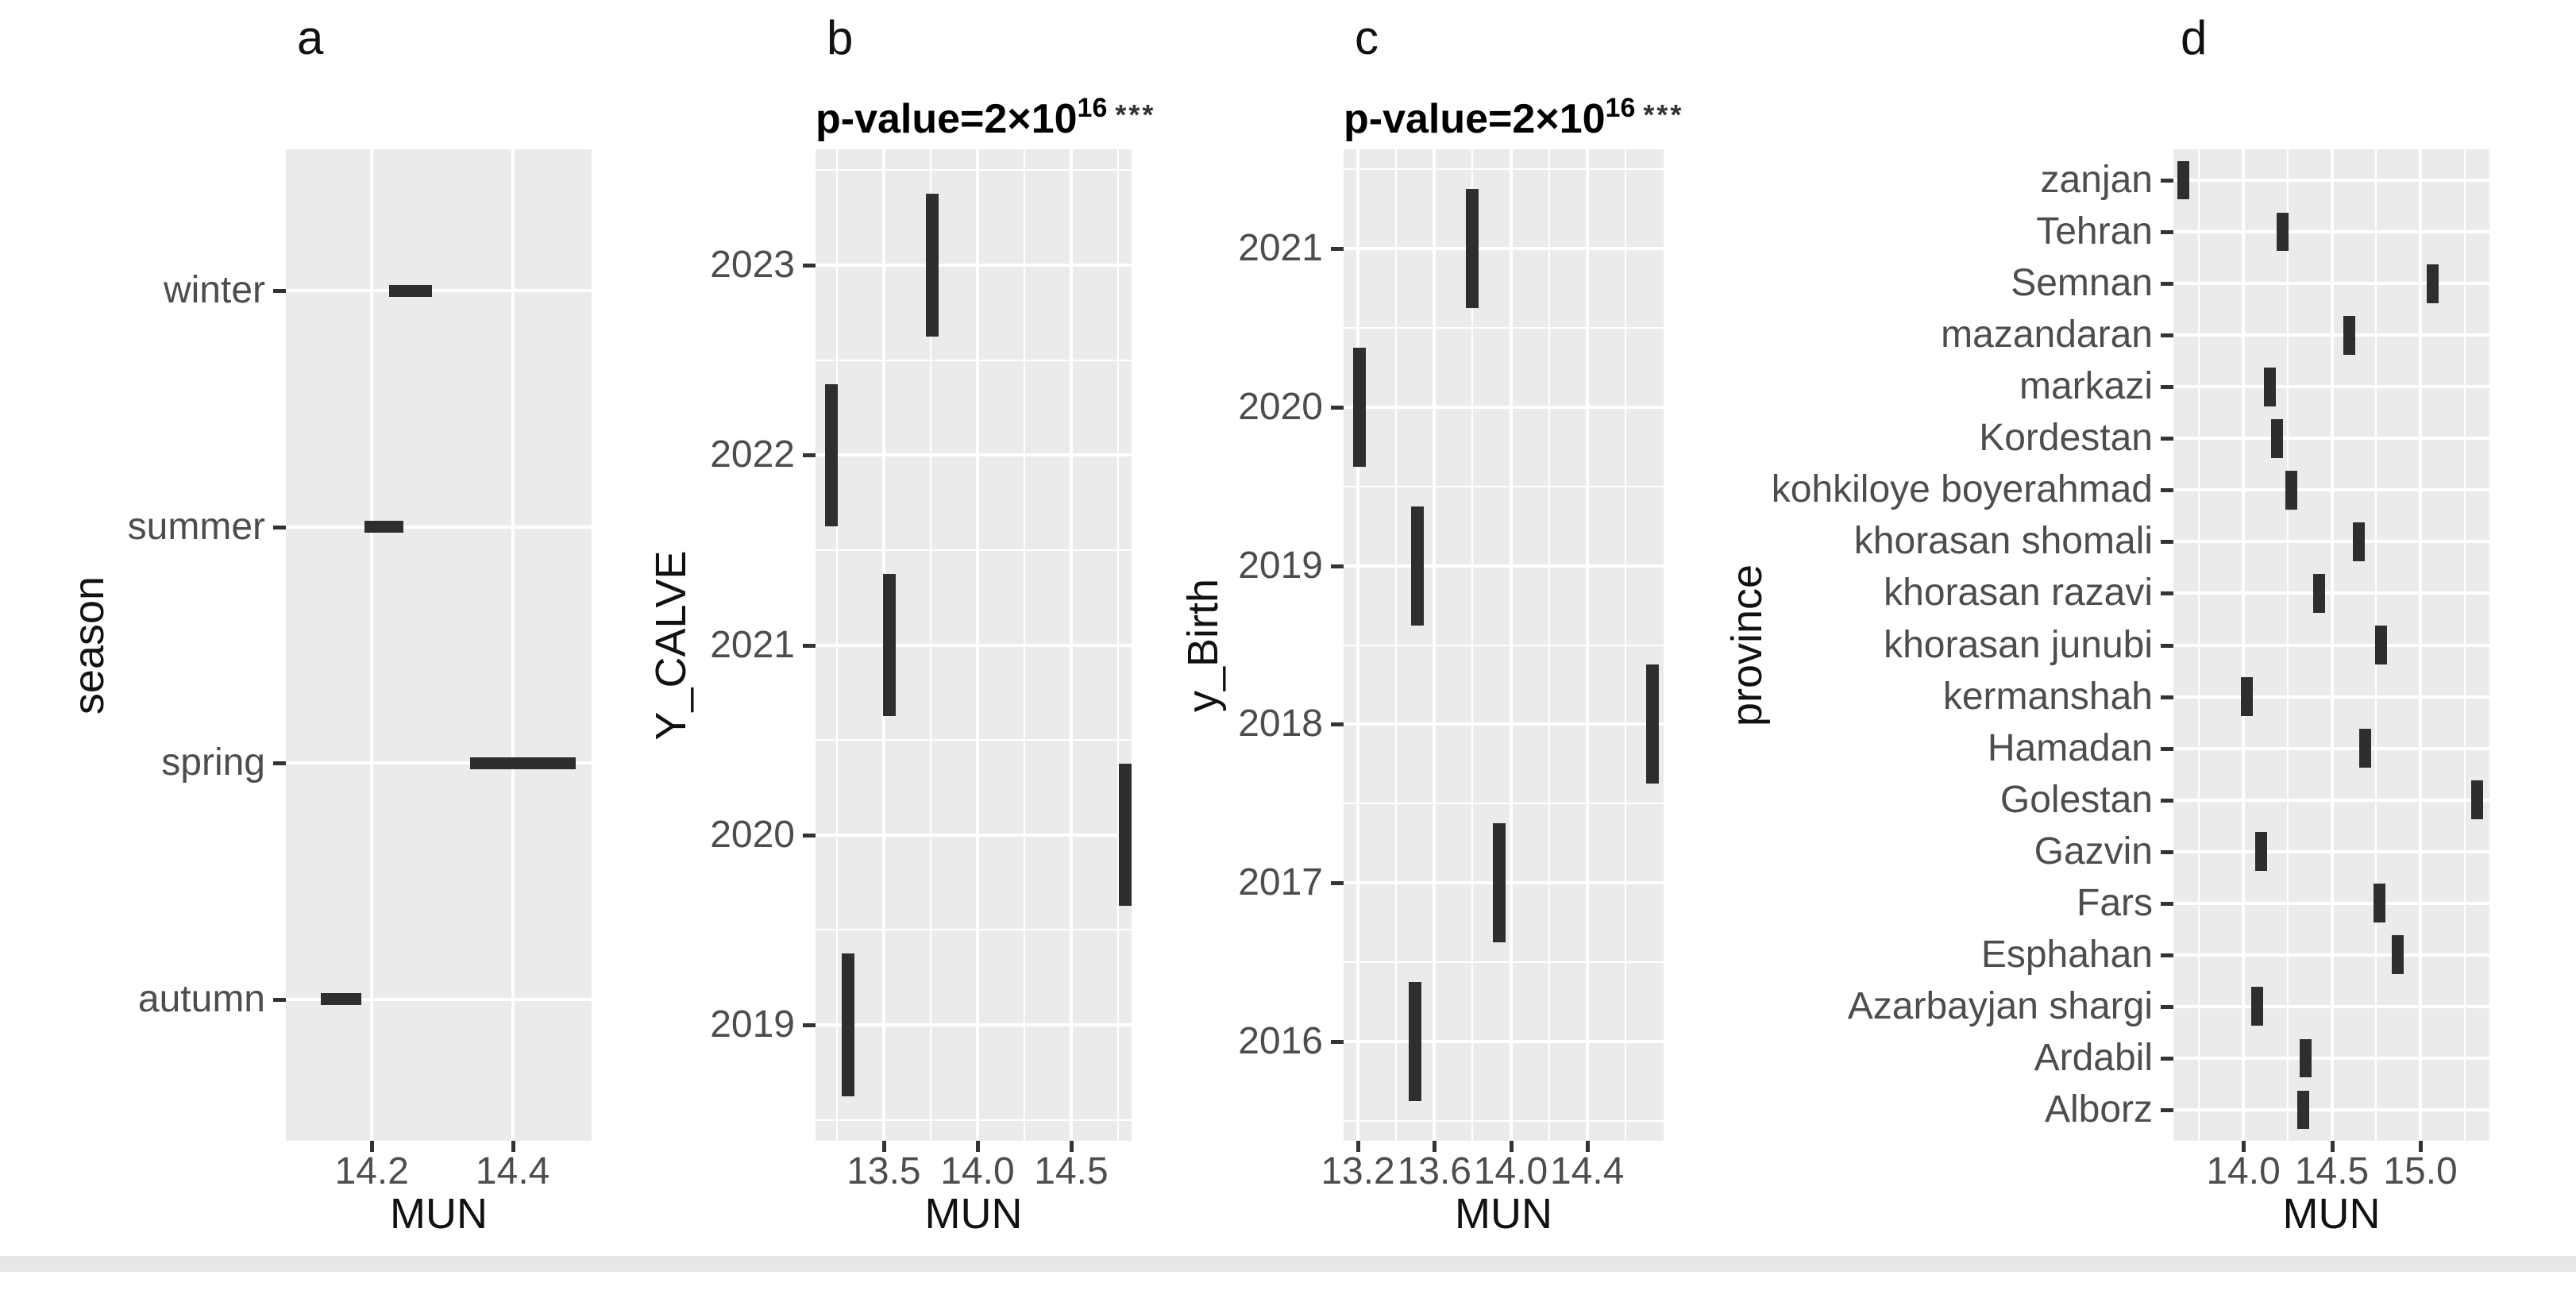  Describe the element at coordinates (2096, 180) in the screenshot. I see `panel-d-y-tick-label: zanjan` at that location.